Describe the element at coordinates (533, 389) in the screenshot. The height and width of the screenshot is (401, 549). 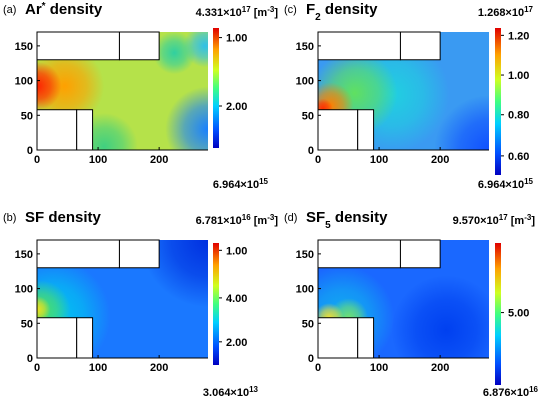
I see `colorbar-min-part: 16` at that location.